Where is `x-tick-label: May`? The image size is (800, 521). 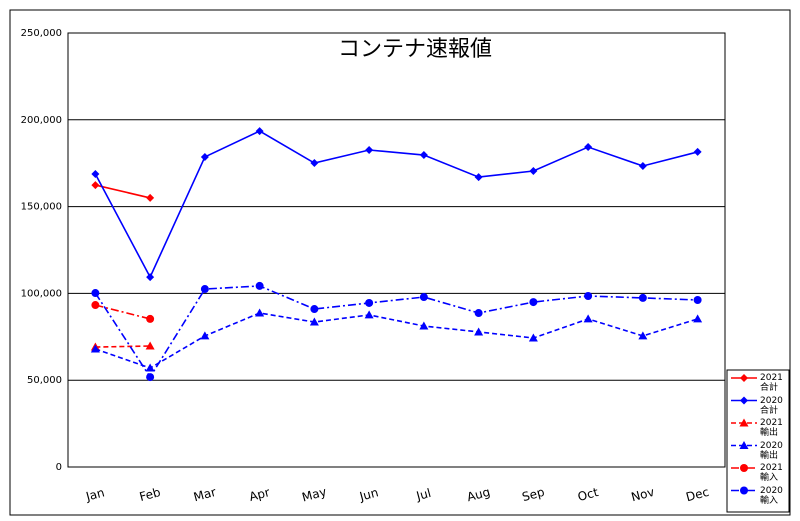 x-tick-label: May is located at coordinates (314, 495).